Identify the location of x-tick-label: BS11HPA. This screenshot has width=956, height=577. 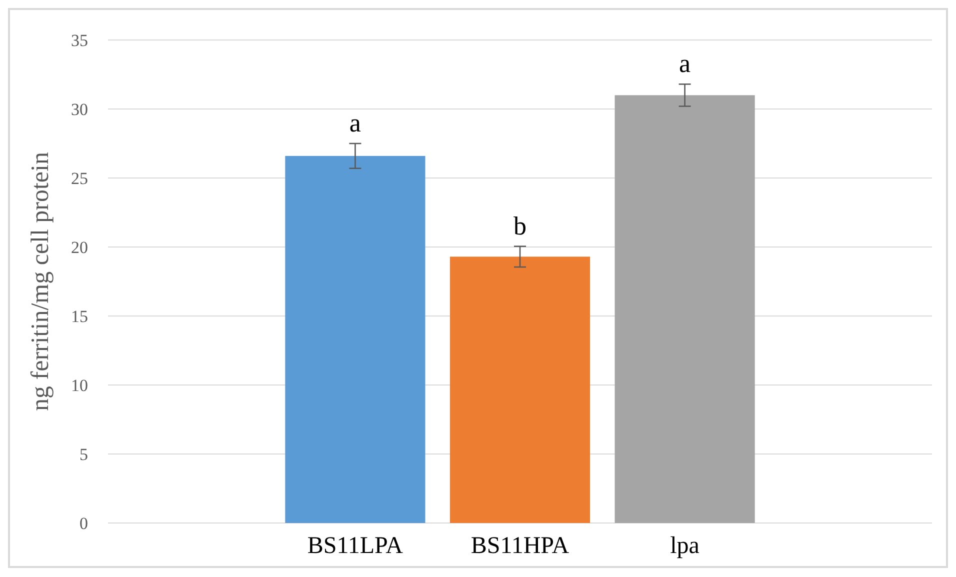
(520, 546).